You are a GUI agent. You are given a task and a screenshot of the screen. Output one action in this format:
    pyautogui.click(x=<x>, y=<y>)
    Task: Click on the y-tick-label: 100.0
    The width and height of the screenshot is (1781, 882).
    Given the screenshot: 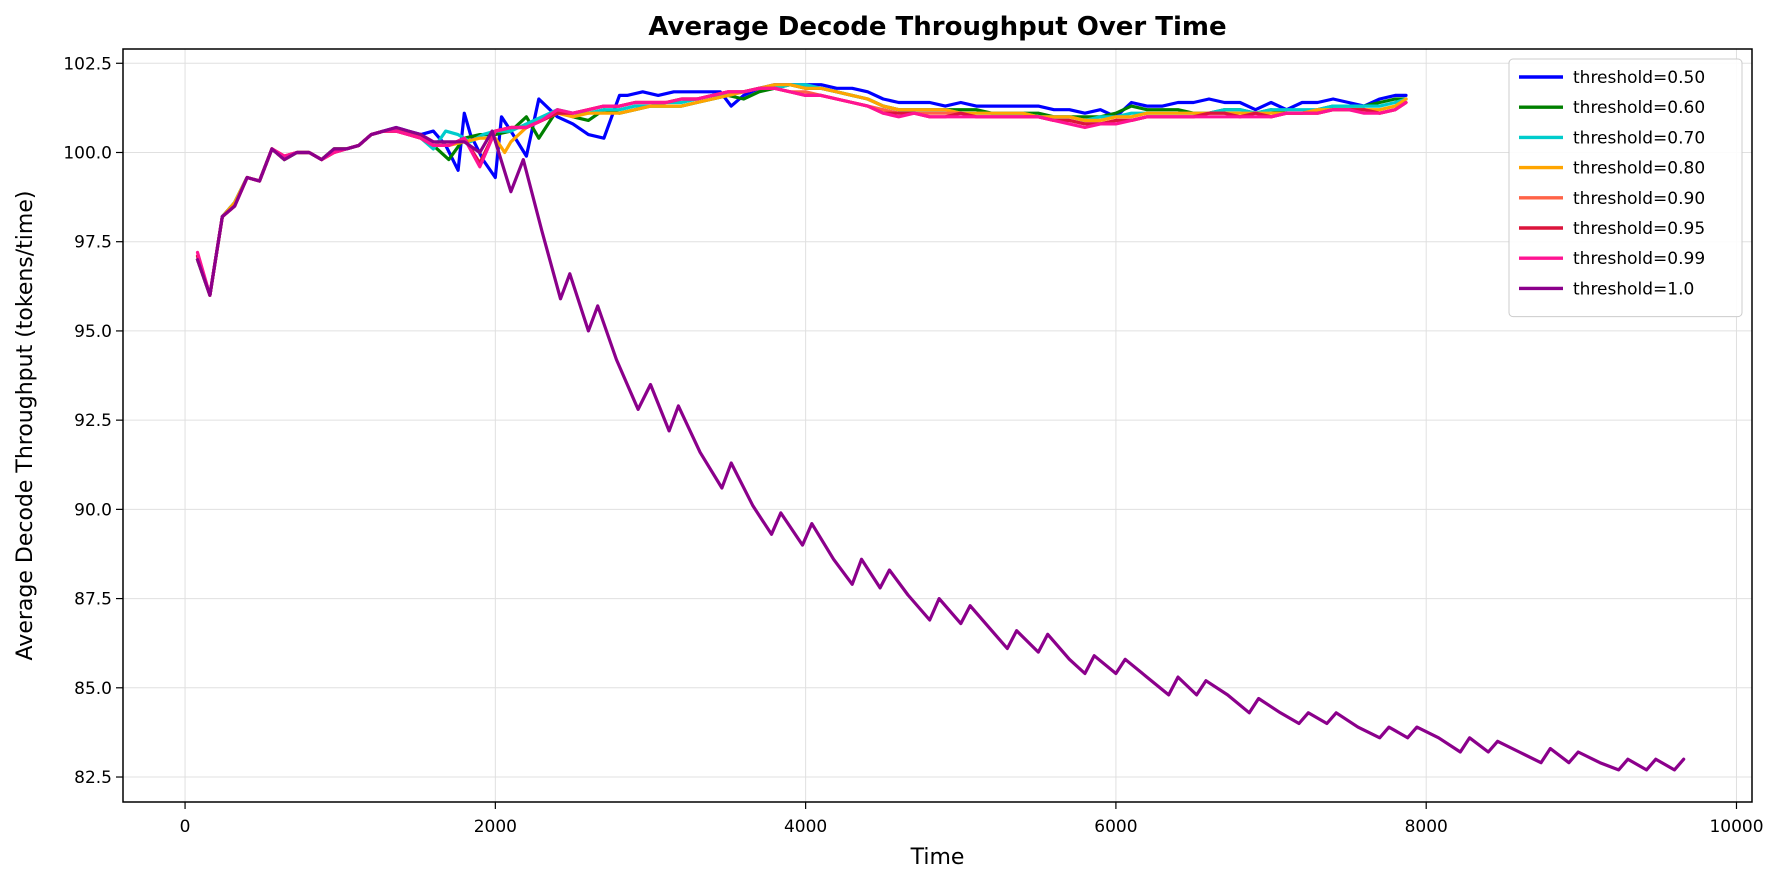 What is the action you would take?
    pyautogui.click(x=87, y=153)
    